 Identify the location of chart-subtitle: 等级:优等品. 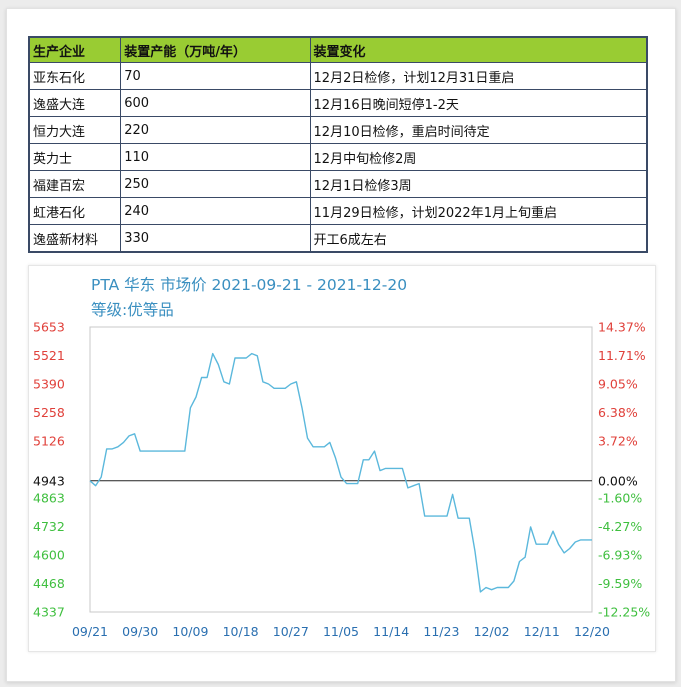
(132, 310).